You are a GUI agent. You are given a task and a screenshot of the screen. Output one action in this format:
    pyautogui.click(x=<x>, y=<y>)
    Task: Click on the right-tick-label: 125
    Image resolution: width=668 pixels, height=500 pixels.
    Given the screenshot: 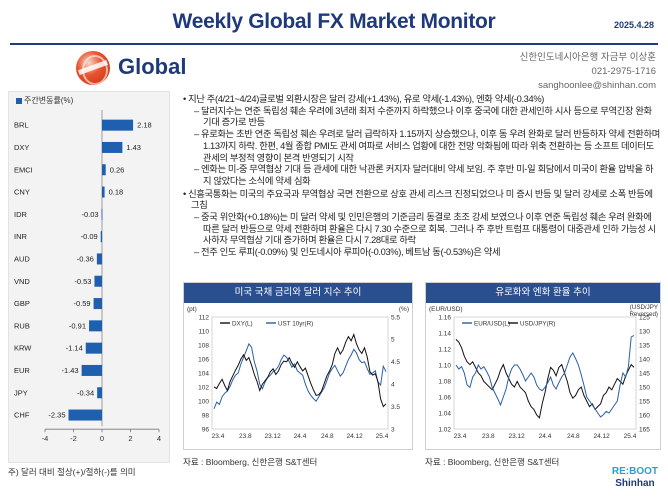 What is the action you would take?
    pyautogui.click(x=644, y=317)
    